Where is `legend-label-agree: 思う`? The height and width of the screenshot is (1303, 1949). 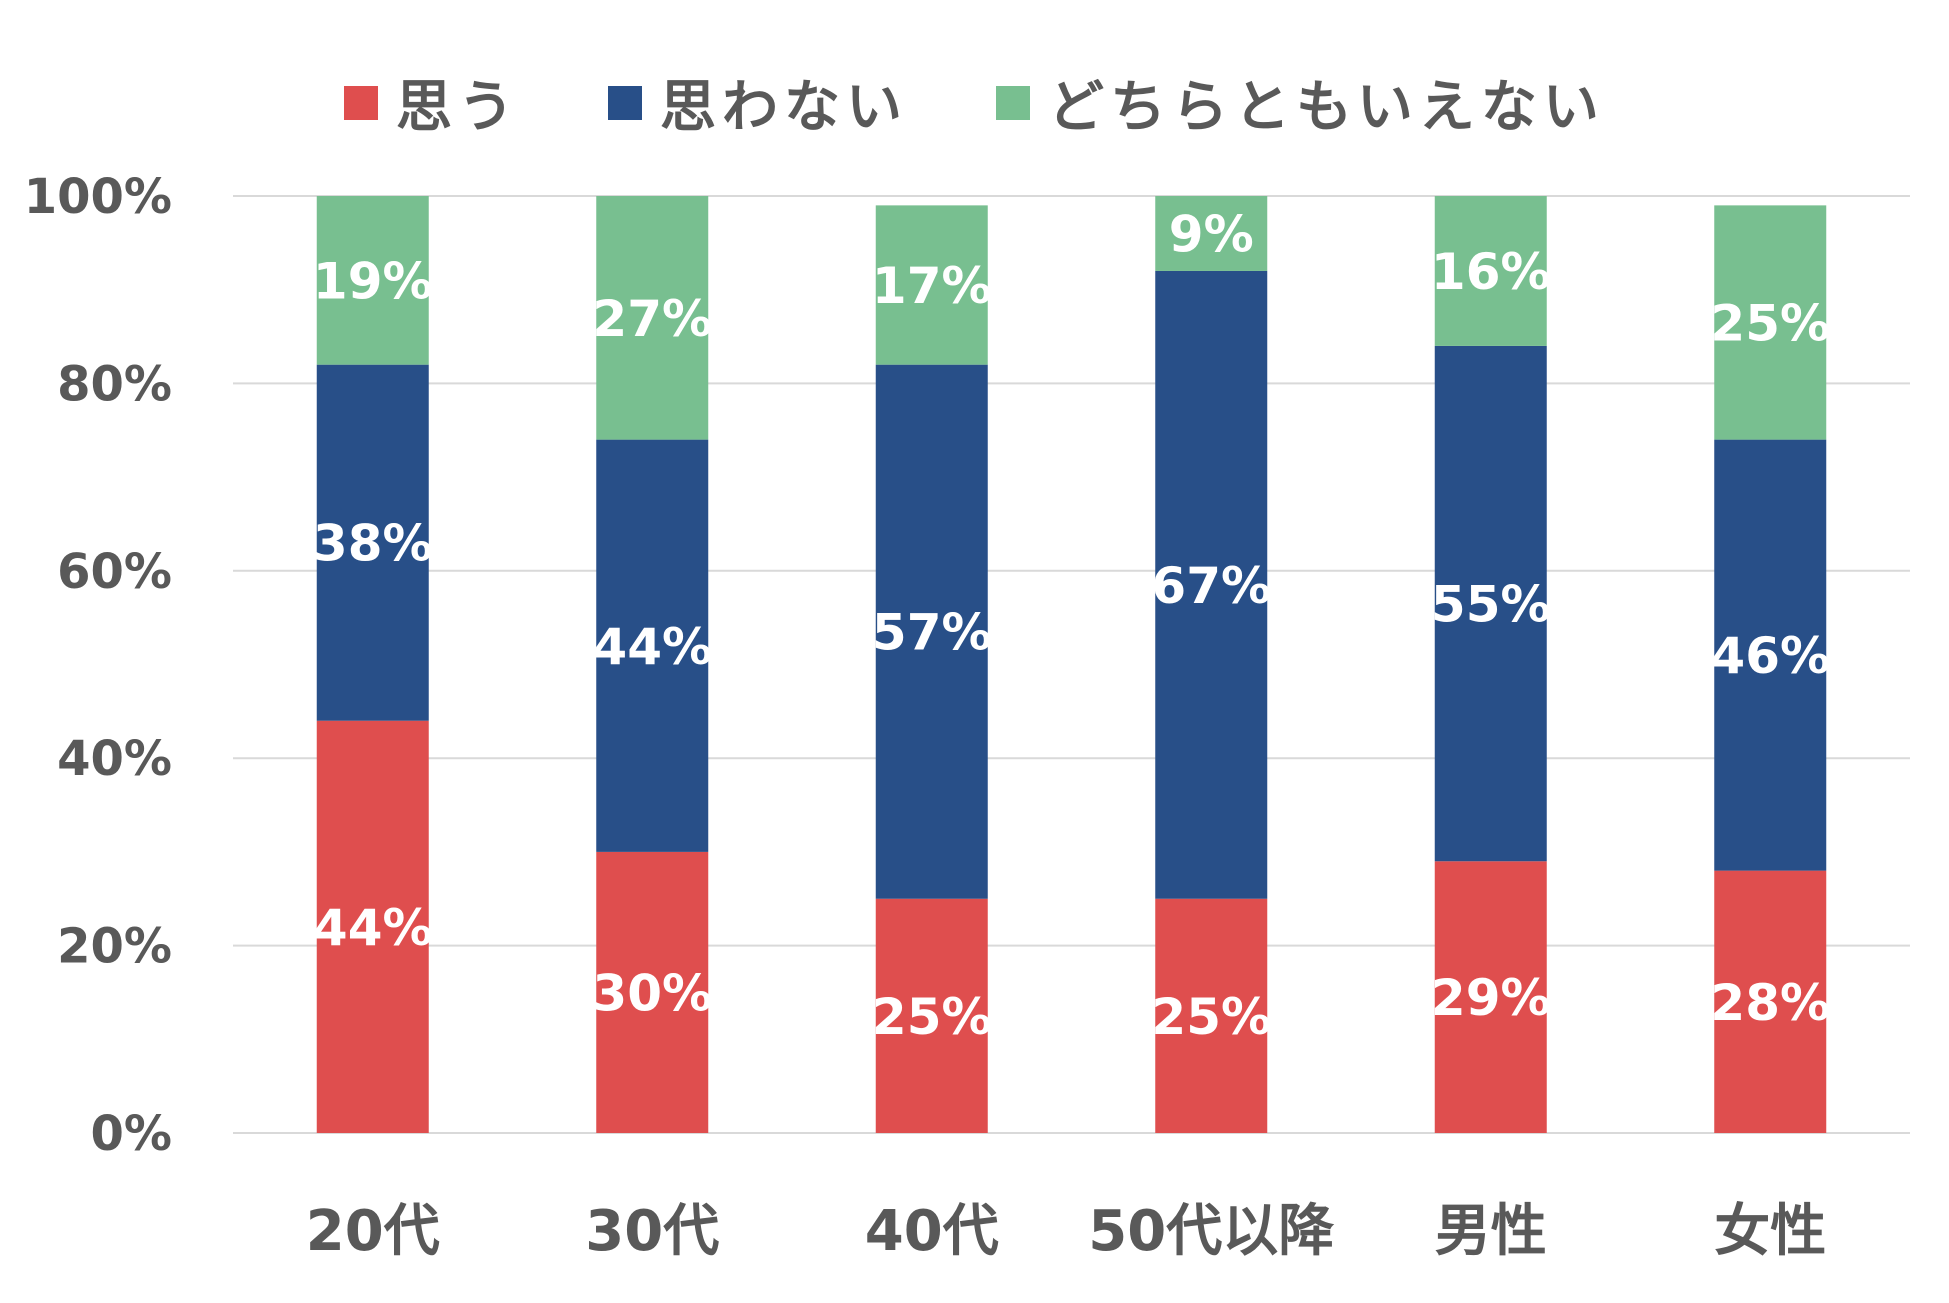 legend-label-agree: 思う is located at coordinates (458, 107).